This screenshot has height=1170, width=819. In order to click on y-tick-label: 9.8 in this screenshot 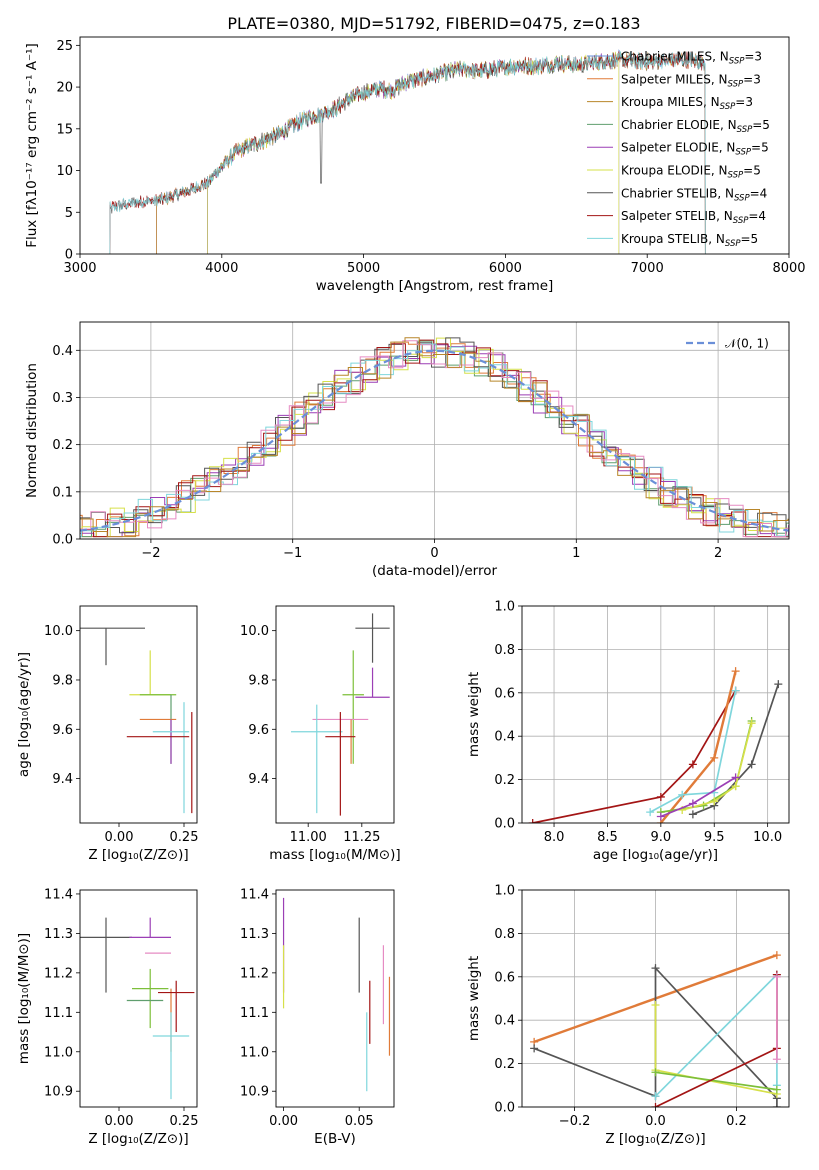, I will do `click(258, 680)`.